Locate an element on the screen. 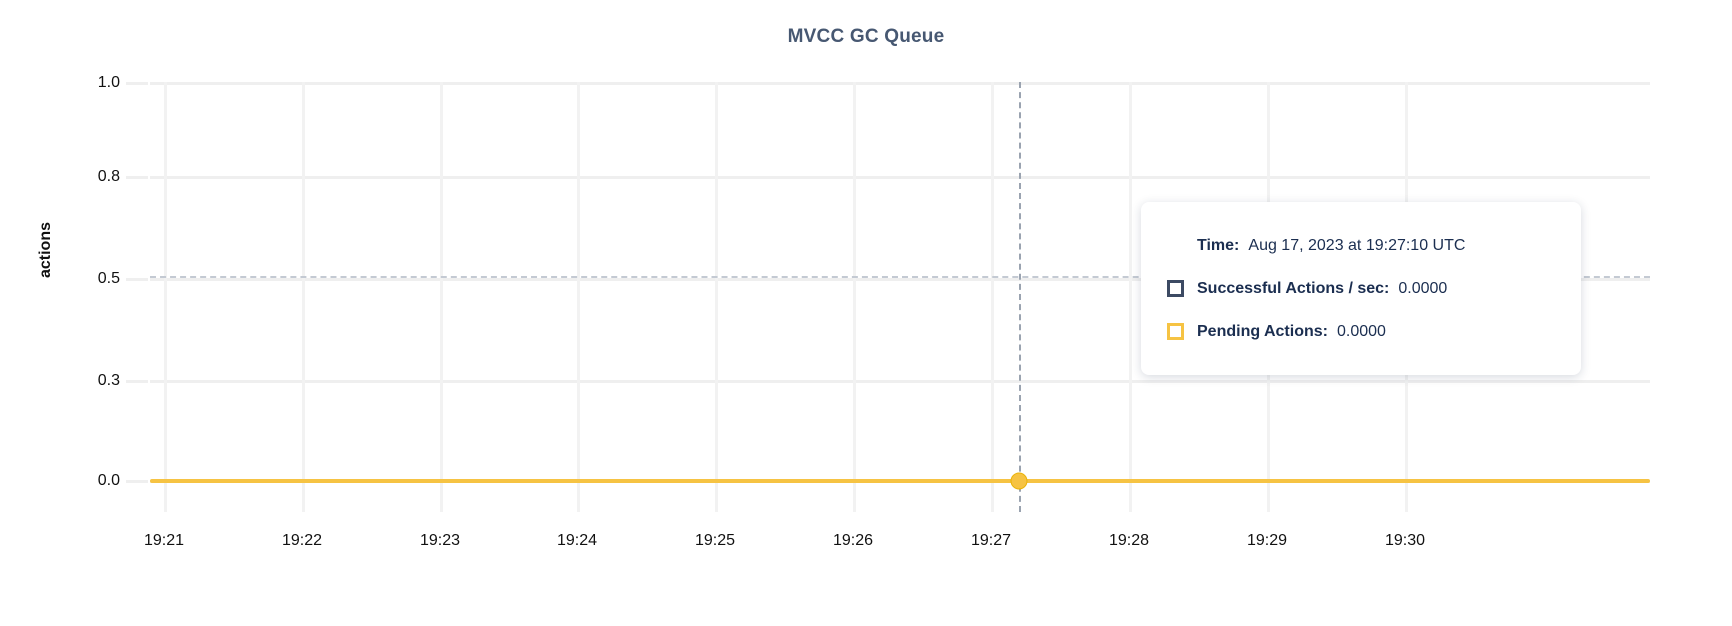  x-tick-label-19-21: 19:21 is located at coordinates (164, 540).